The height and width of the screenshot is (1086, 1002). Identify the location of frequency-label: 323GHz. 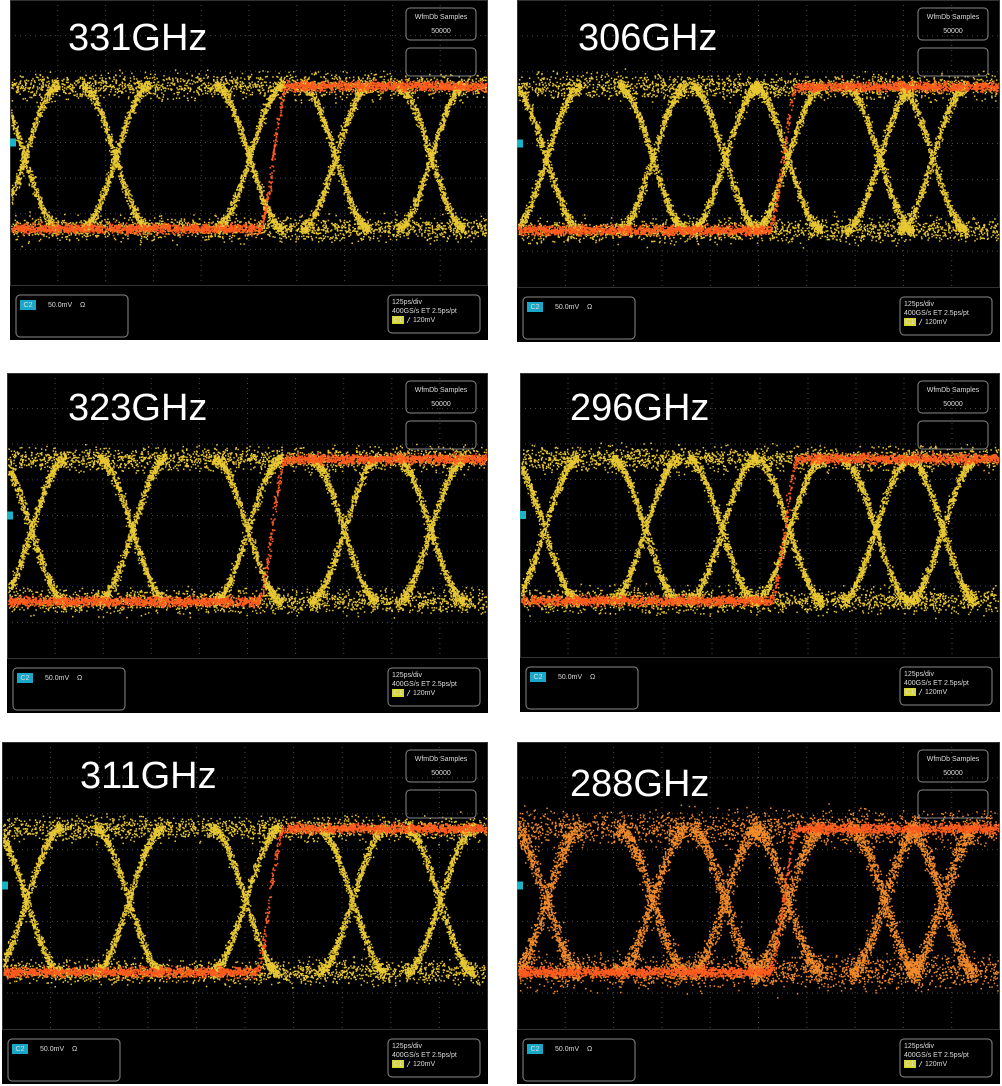
(137, 408).